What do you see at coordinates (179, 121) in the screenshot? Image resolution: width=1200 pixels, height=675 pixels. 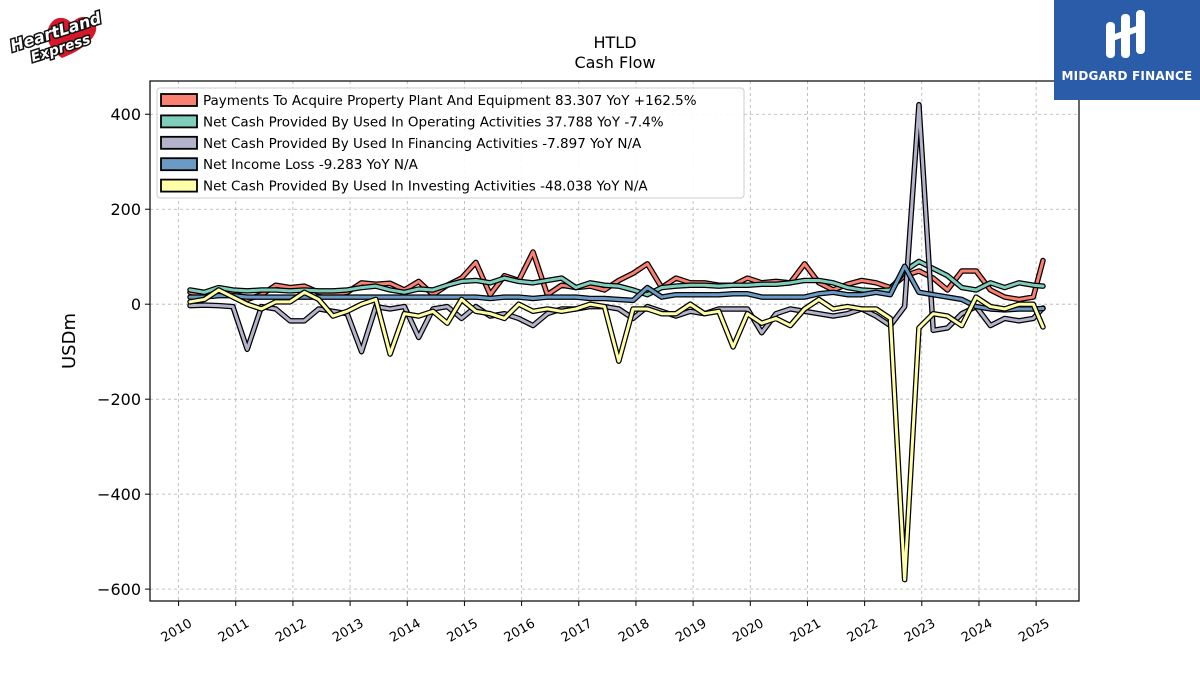 I see `legend-swatch-operating` at bounding box center [179, 121].